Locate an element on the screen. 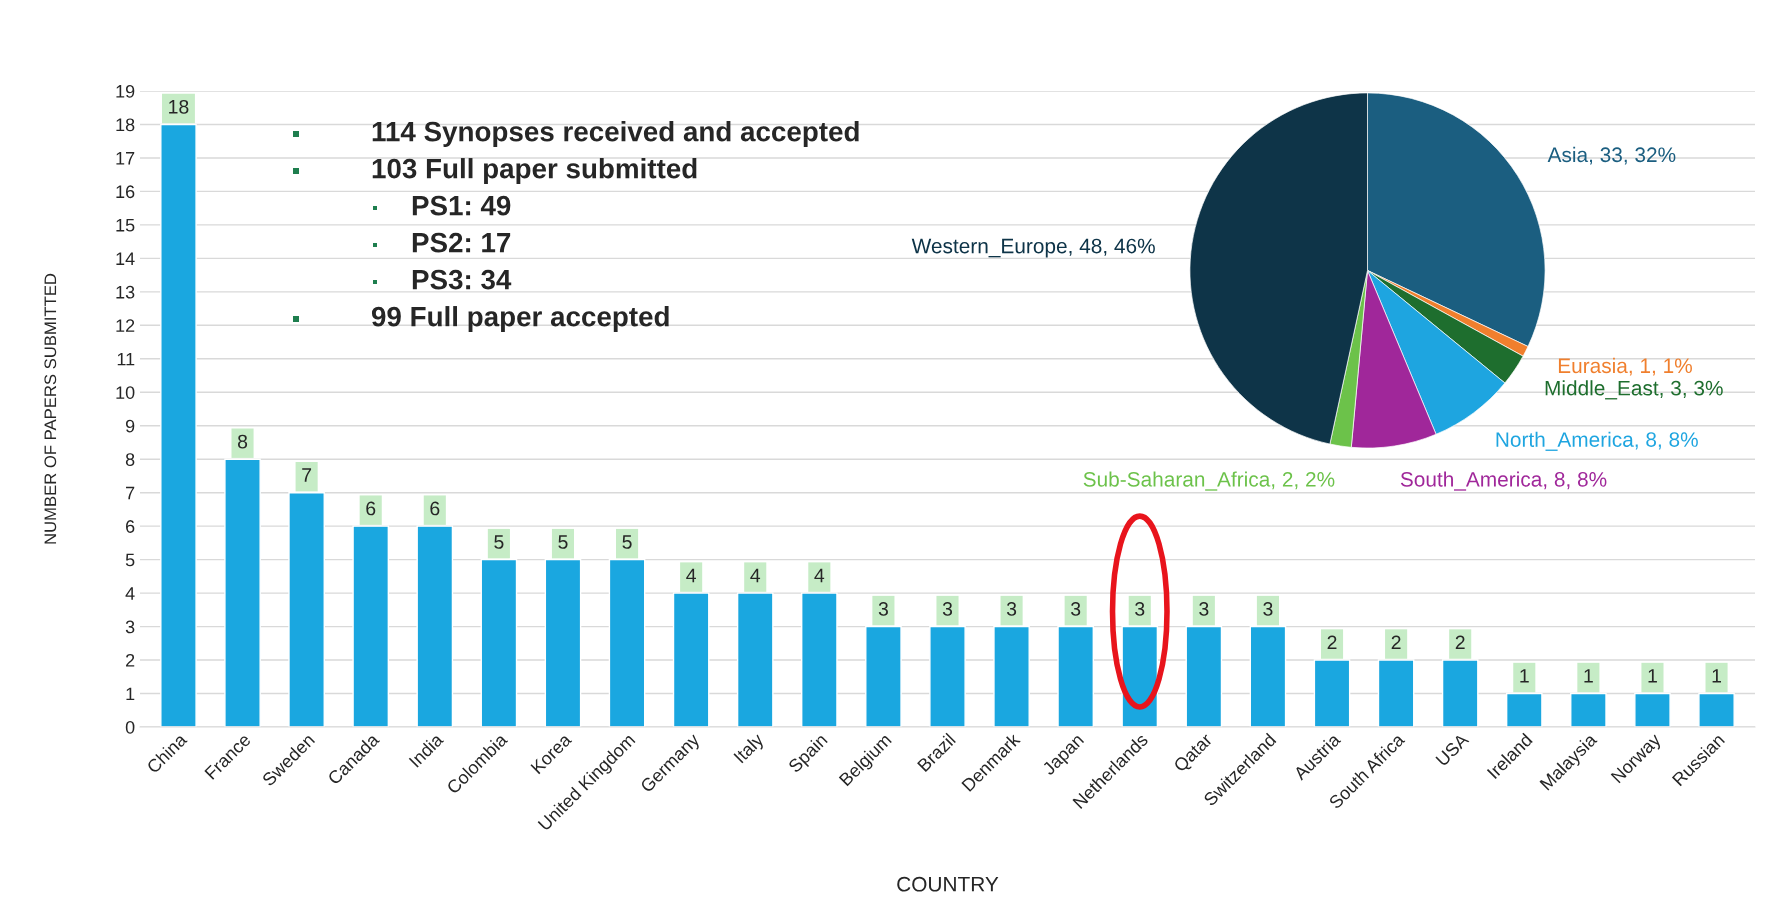  annotation: PS3: 34 is located at coordinates (462, 279).